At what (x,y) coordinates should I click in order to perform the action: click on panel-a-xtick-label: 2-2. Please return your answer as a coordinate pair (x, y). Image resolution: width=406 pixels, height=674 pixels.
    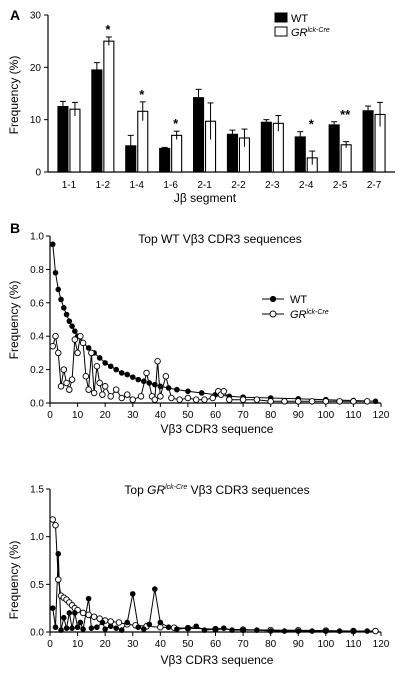
    Looking at the image, I should click on (238, 185).